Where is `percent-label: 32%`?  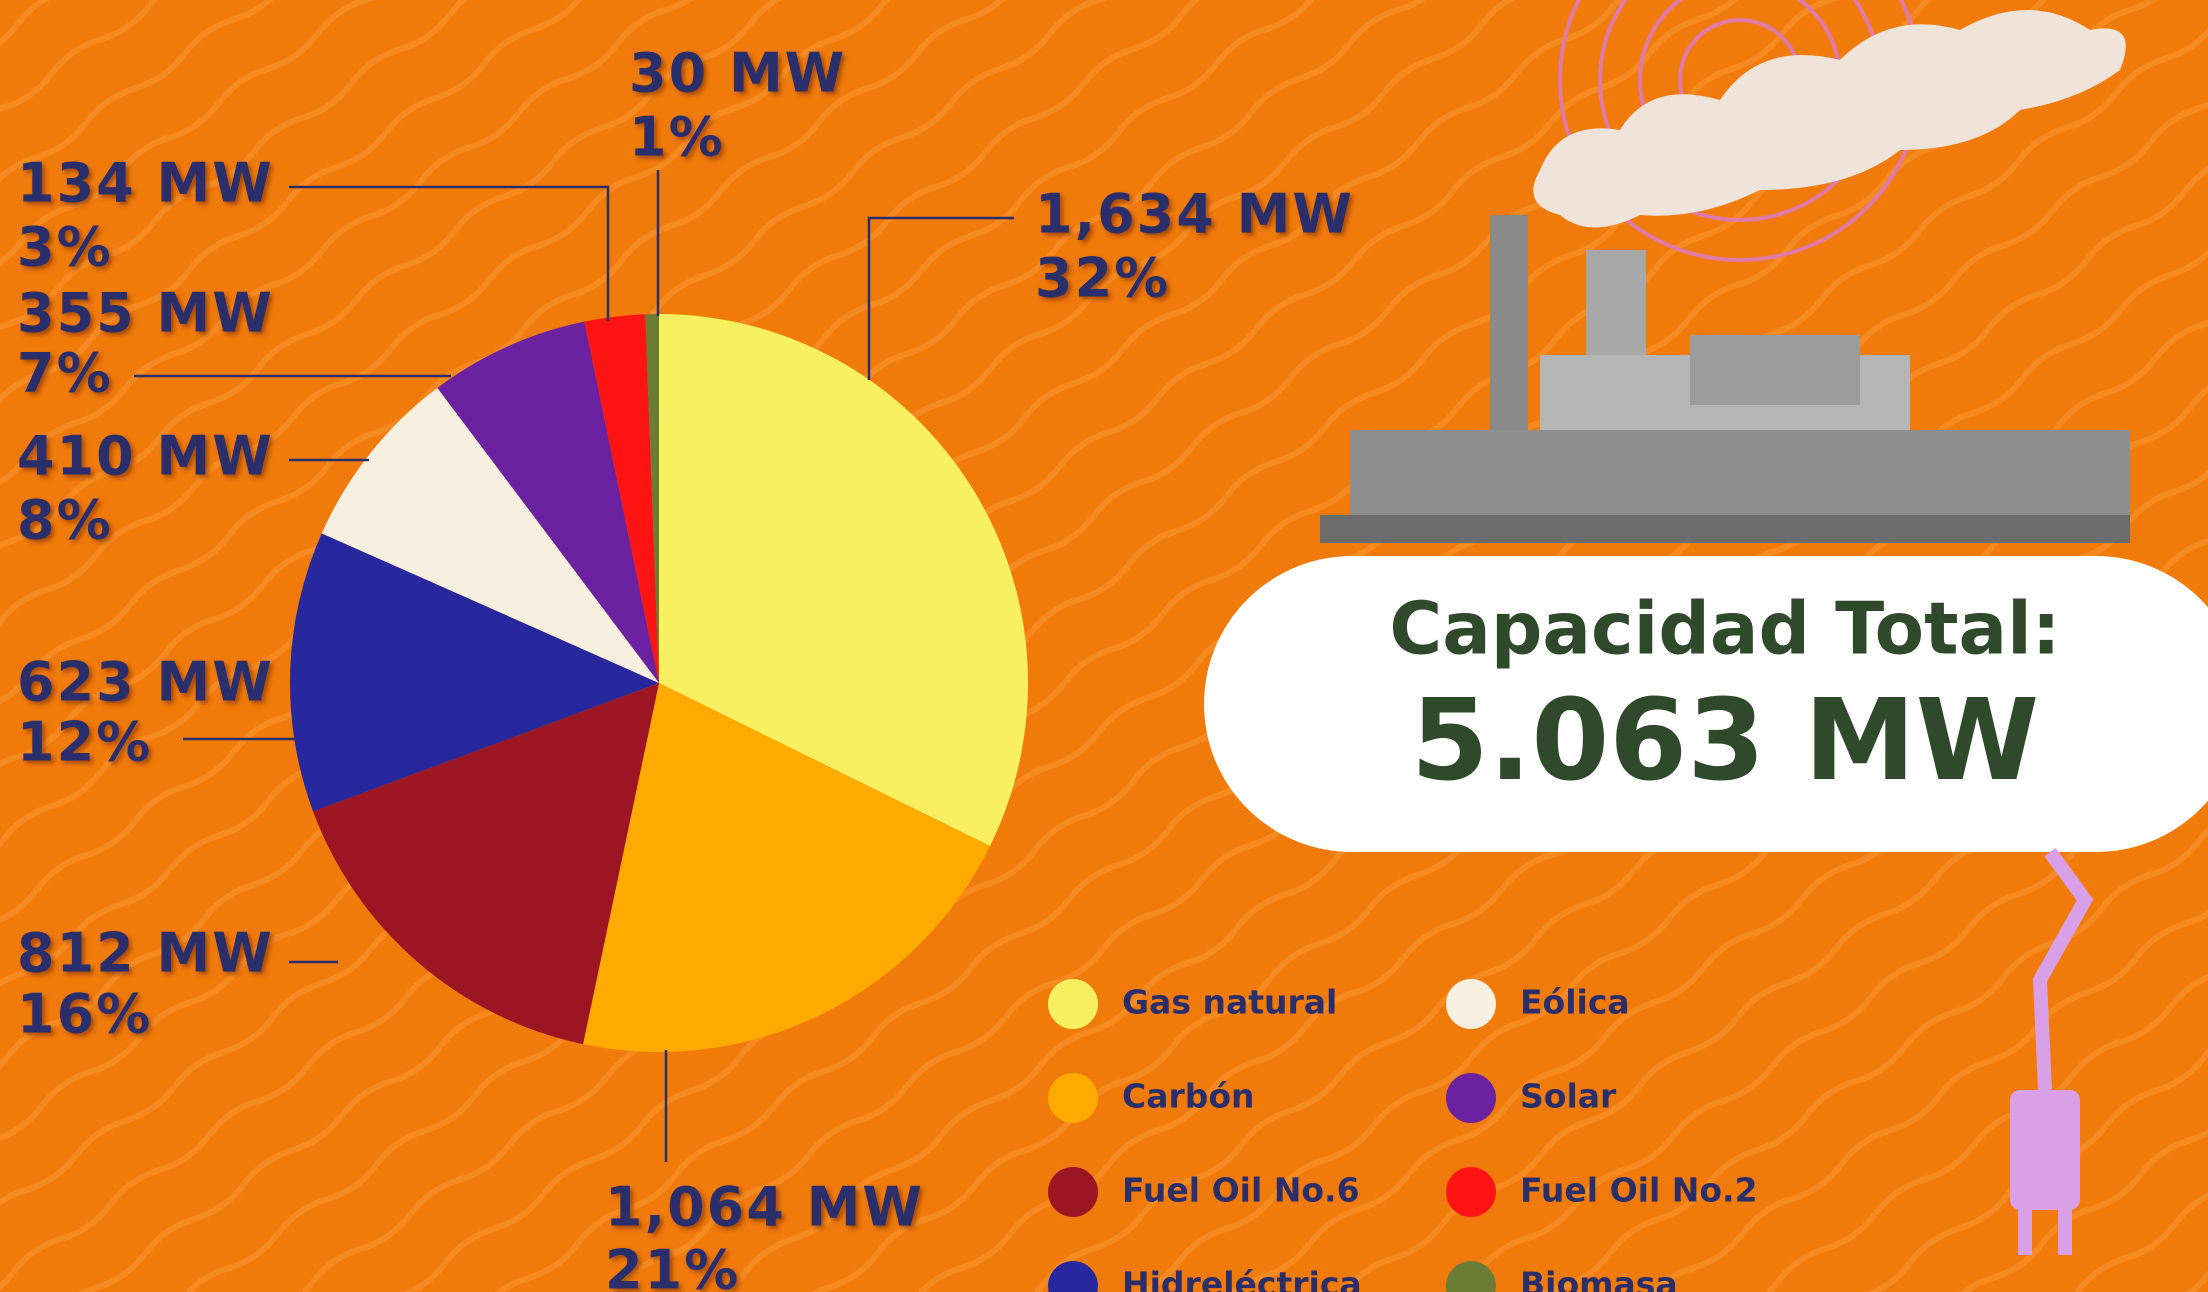 percent-label: 32% is located at coordinates (1102, 278).